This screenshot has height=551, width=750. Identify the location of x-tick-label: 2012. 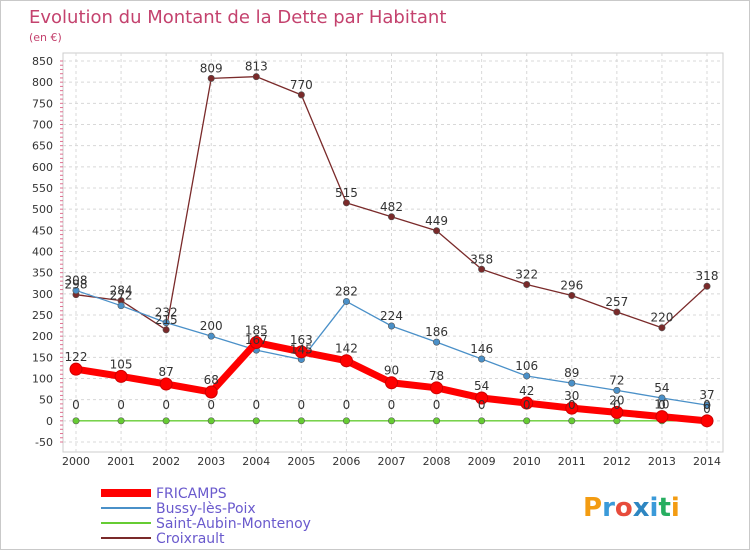
(617, 461).